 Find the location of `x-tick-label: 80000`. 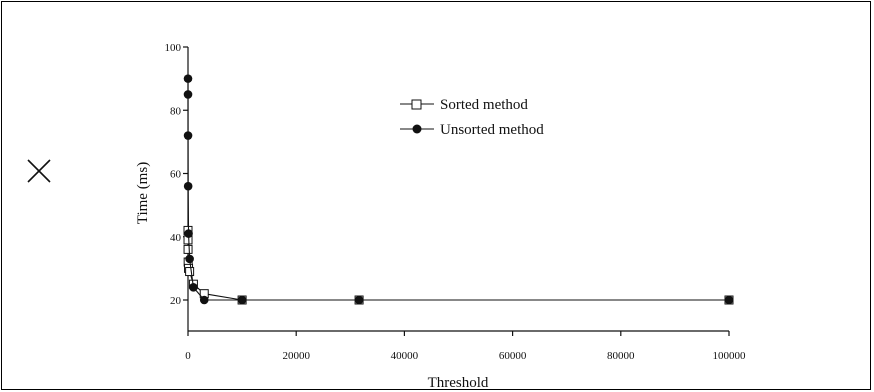

x-tick-label: 80000 is located at coordinates (621, 356).